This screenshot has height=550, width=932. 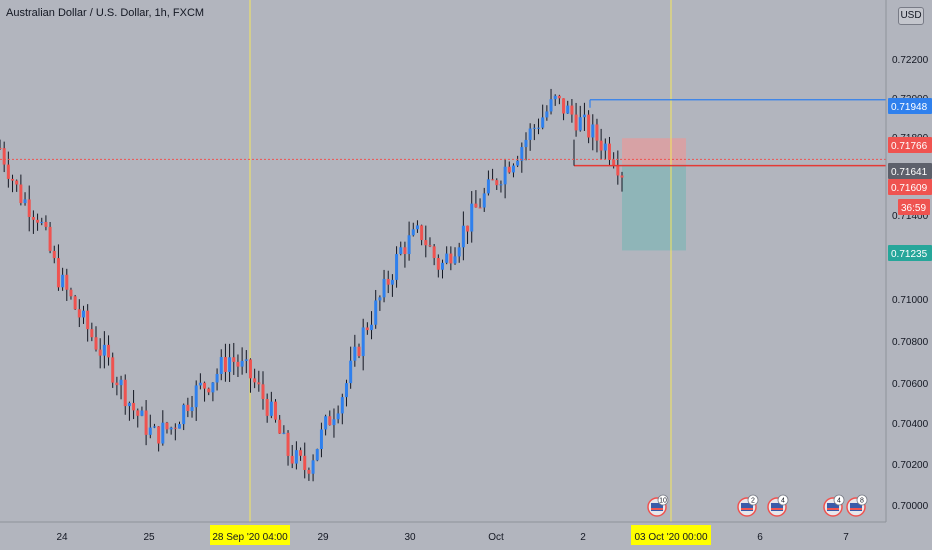 What do you see at coordinates (250, 537) in the screenshot?
I see `svg-text: 28 Sep '20 04:00` at bounding box center [250, 537].